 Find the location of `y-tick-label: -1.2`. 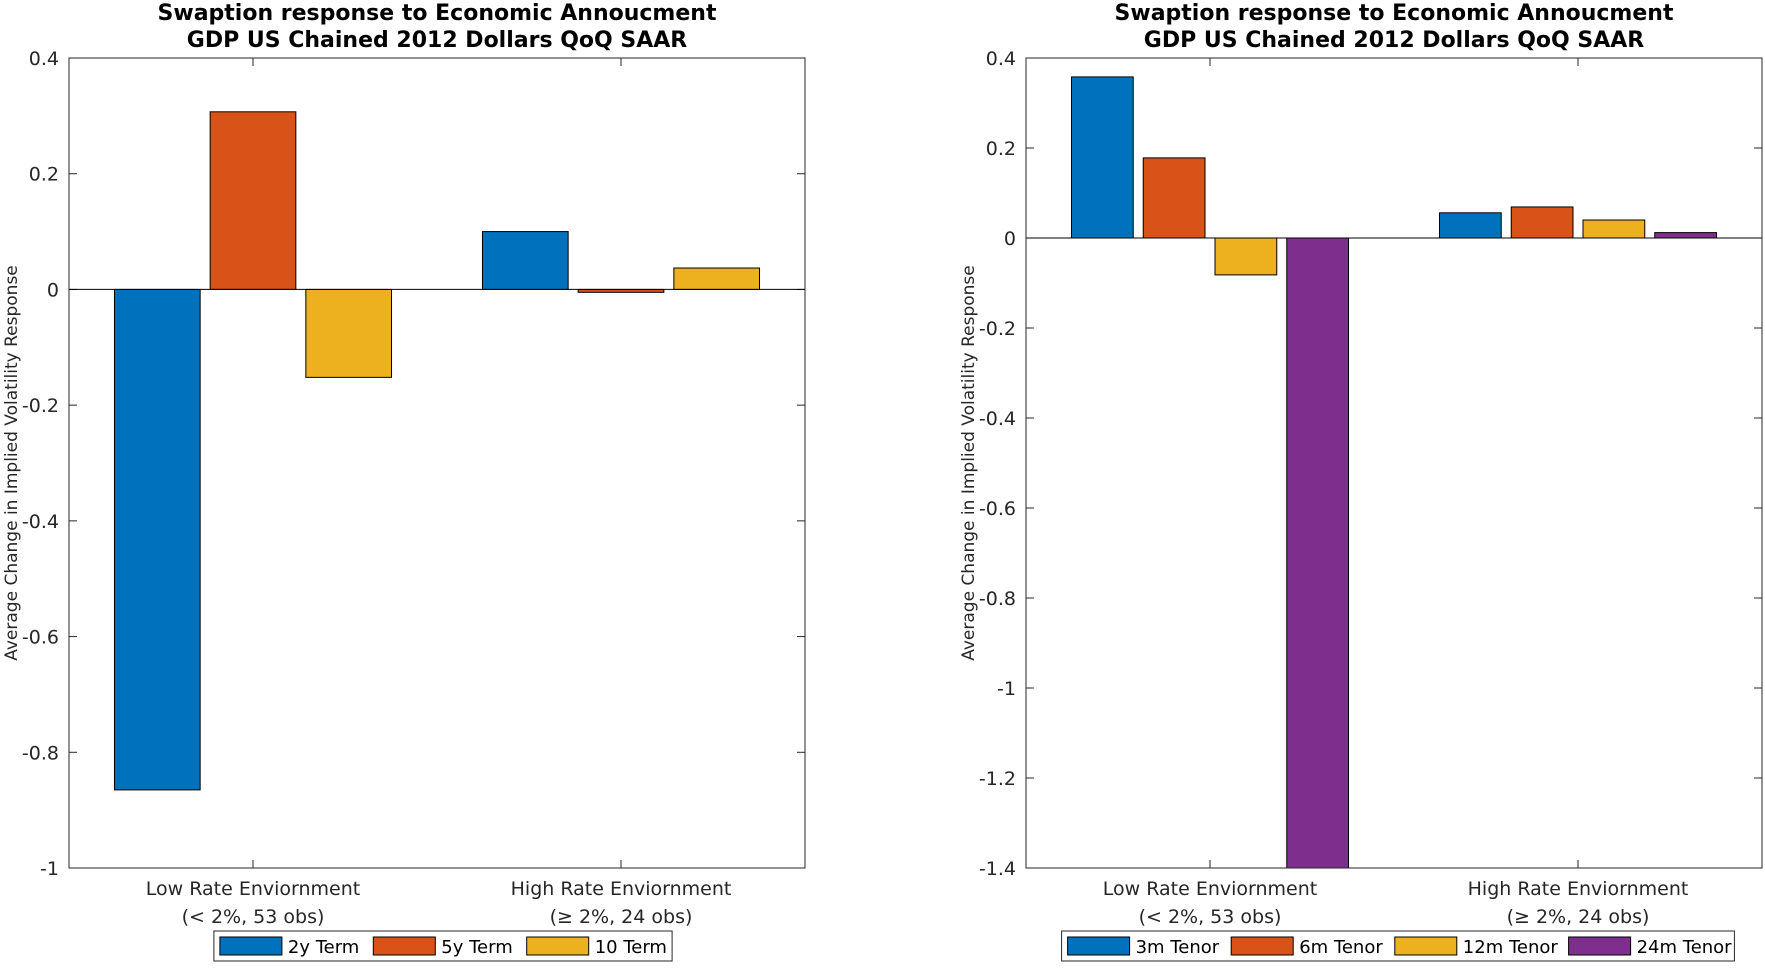

y-tick-label: -1.2 is located at coordinates (997, 779).